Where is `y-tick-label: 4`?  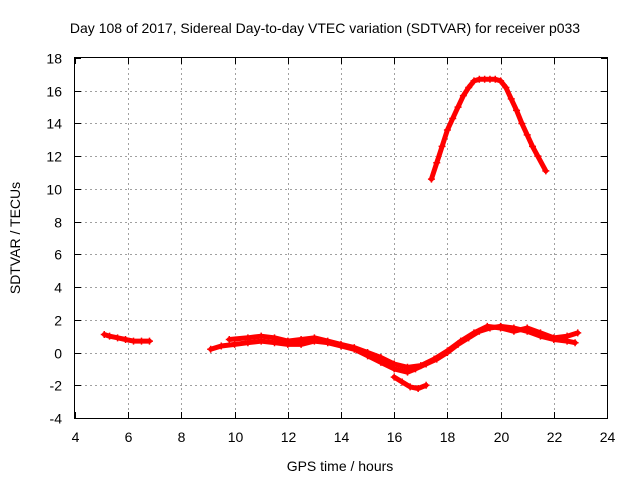 y-tick-label: 4 is located at coordinates (58, 288).